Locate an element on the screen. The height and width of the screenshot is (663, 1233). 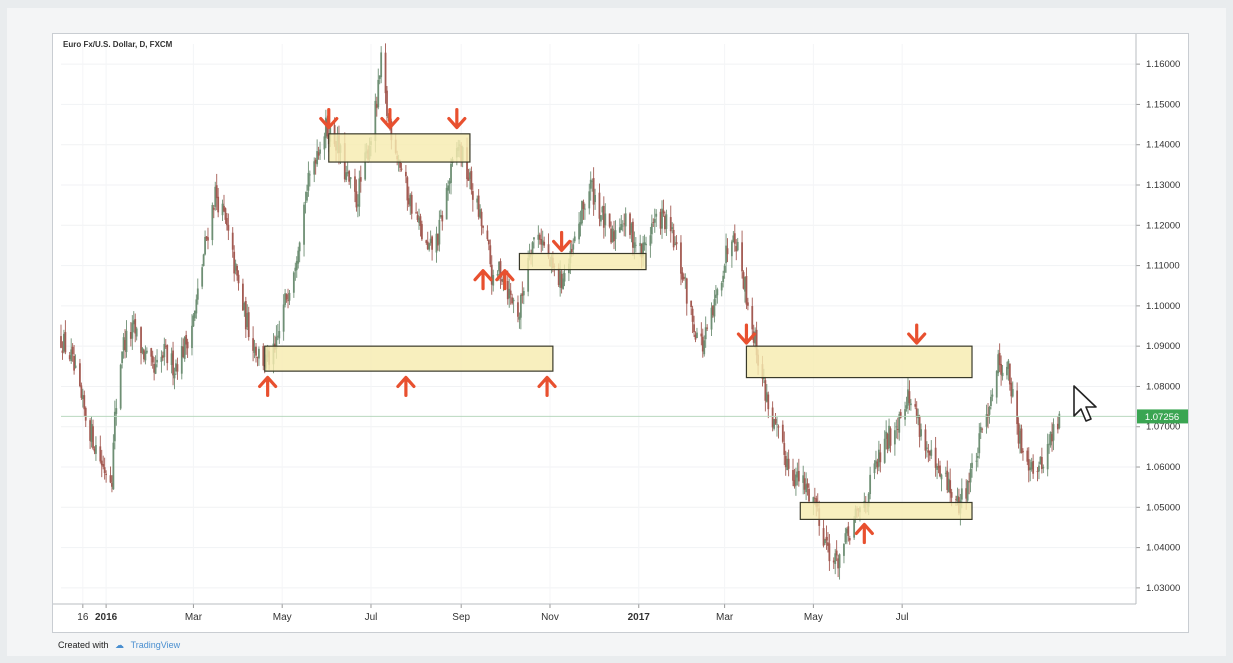
current-price-label: 1.07256 is located at coordinates (1162, 417).